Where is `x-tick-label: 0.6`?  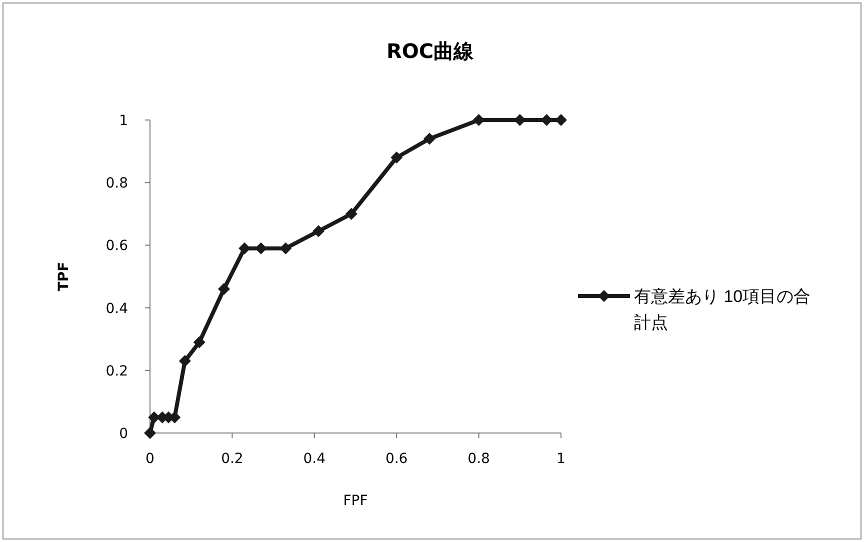 x-tick-label: 0.6 is located at coordinates (396, 459).